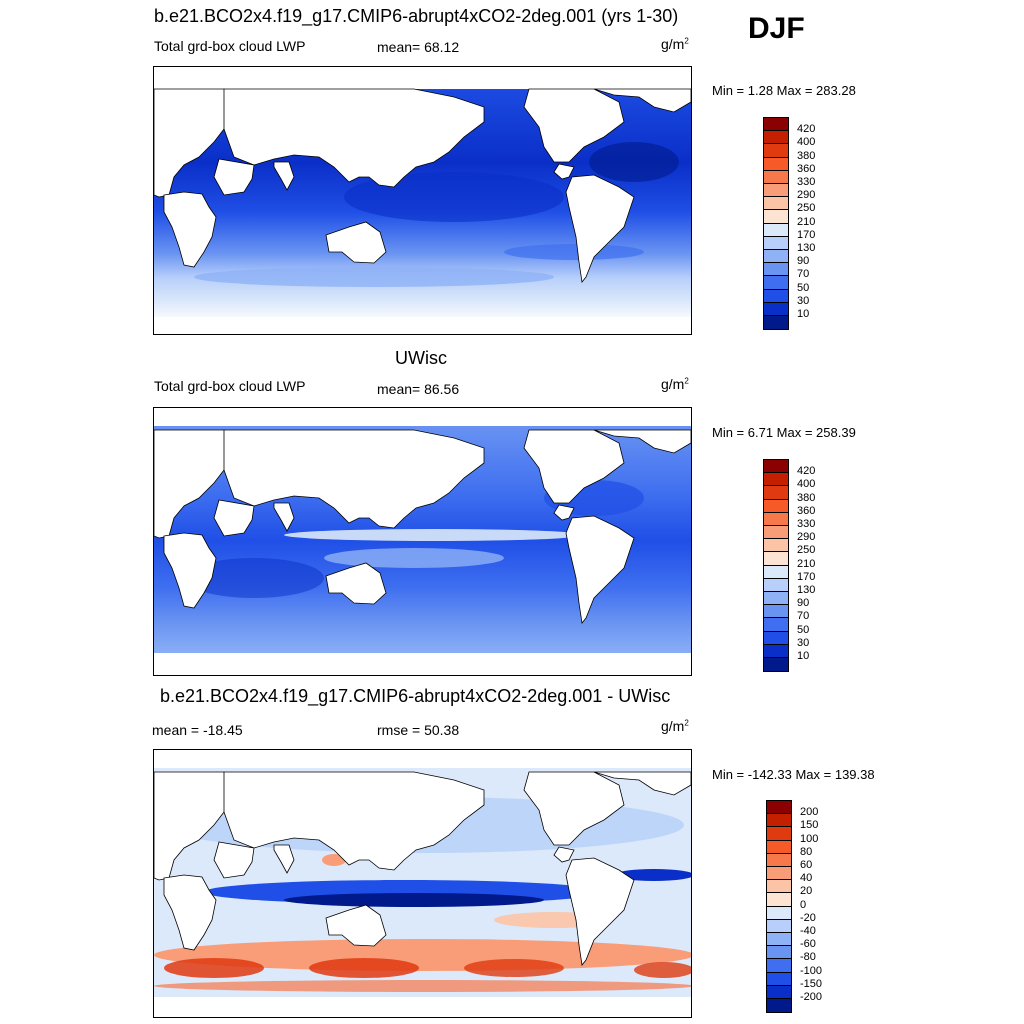  I want to click on panel1-mean-label: mean= 68.12, so click(418, 47).